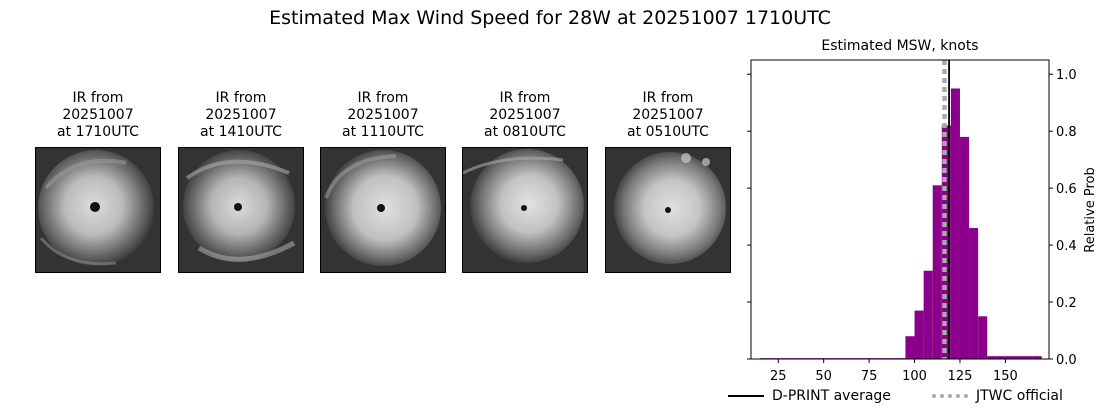 This screenshot has height=409, width=1100. I want to click on legend-label: D-PRINT average, so click(831, 396).